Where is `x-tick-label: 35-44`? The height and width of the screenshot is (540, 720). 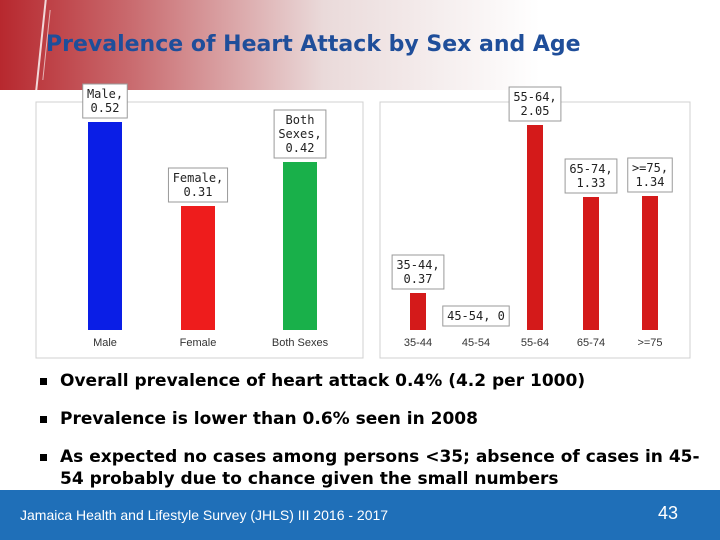
x-tick-label: 35-44 is located at coordinates (418, 343).